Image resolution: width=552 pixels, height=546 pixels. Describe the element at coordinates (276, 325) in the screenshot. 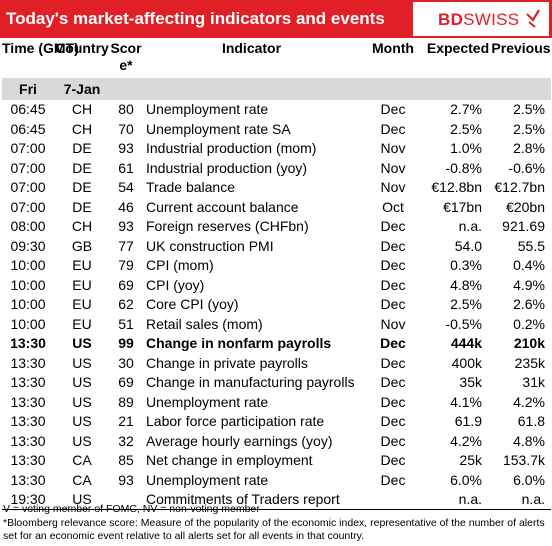

I see `table-row: 10:00 EU 51 Retail sales (mom) Nov -0.5% 0.2%` at that location.